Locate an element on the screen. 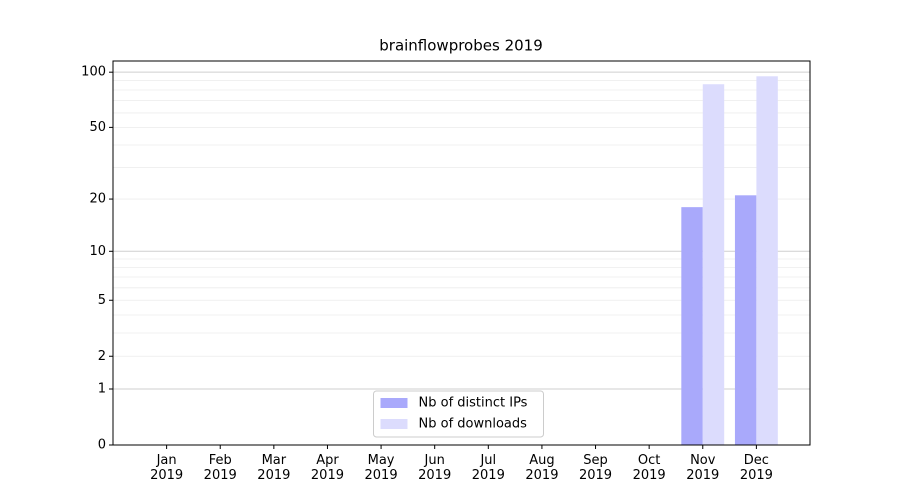 This screenshot has width=900, height=500. legend-label: Nb of downloads is located at coordinates (473, 424).